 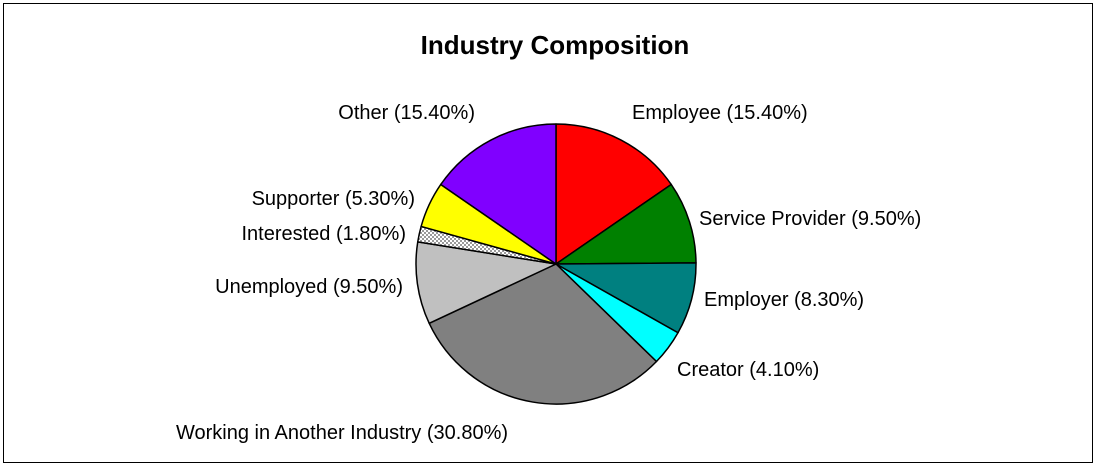 What do you see at coordinates (784, 300) in the screenshot?
I see `data-label-employer: Employer (8.30%)` at bounding box center [784, 300].